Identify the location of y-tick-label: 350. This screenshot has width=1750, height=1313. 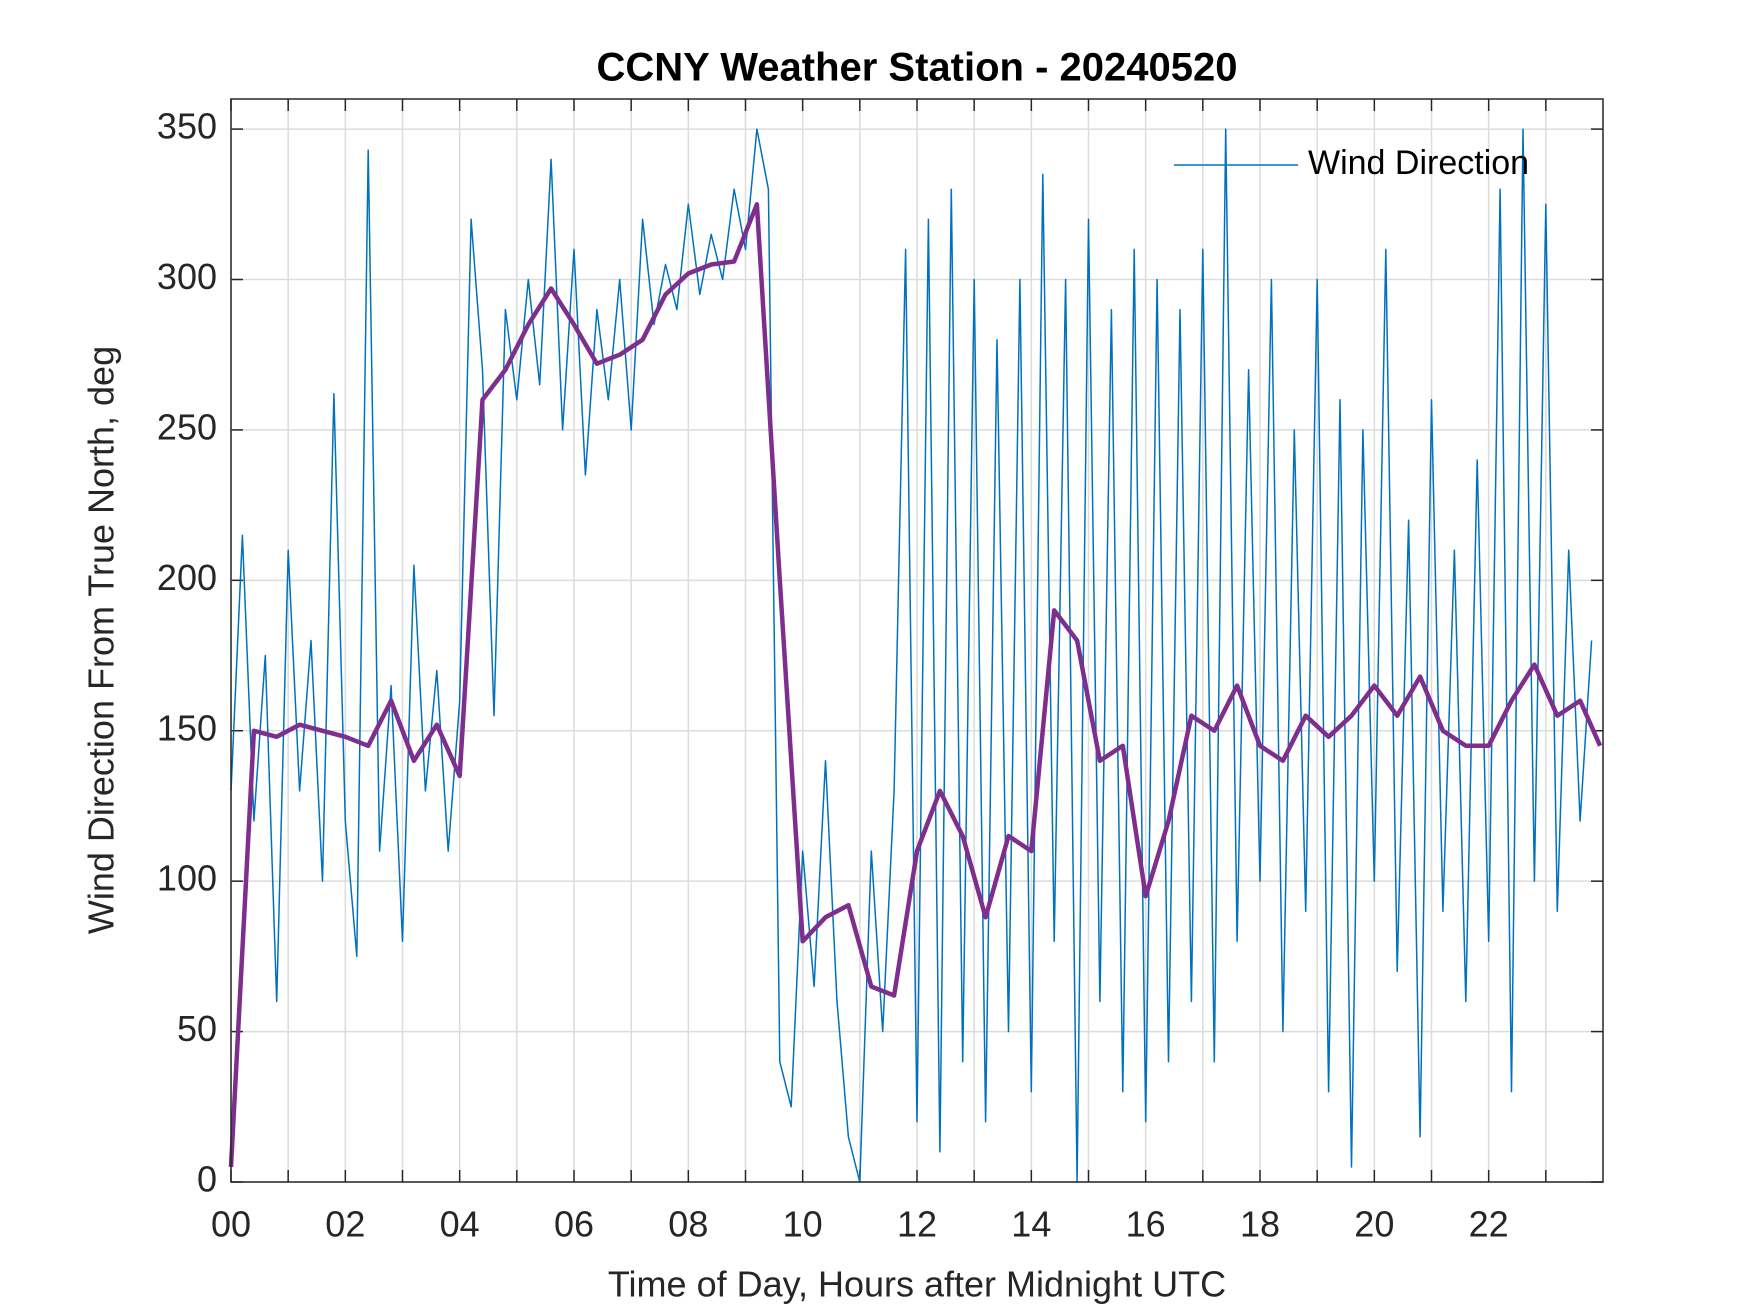
(187, 126).